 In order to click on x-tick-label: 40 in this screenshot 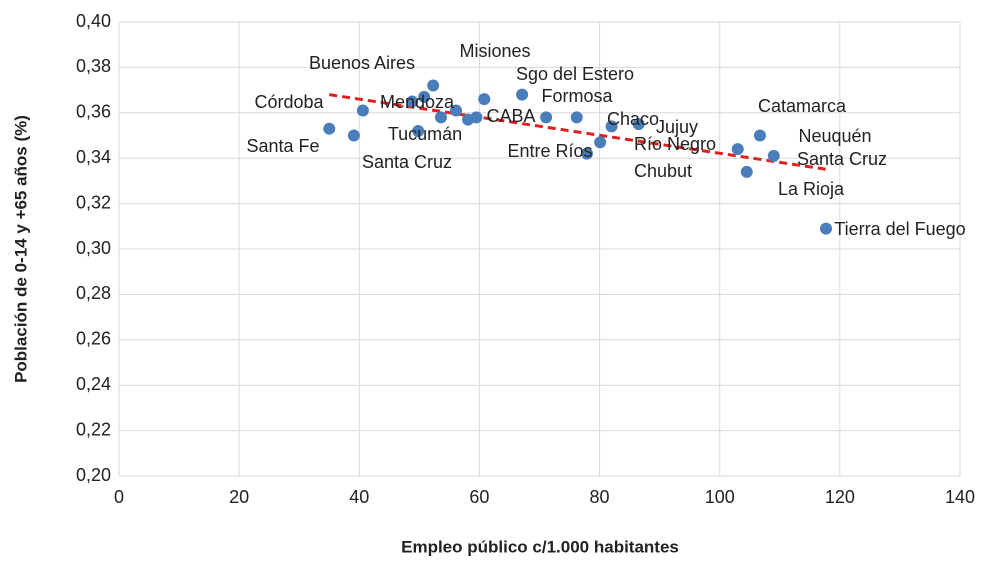, I will do `click(359, 497)`.